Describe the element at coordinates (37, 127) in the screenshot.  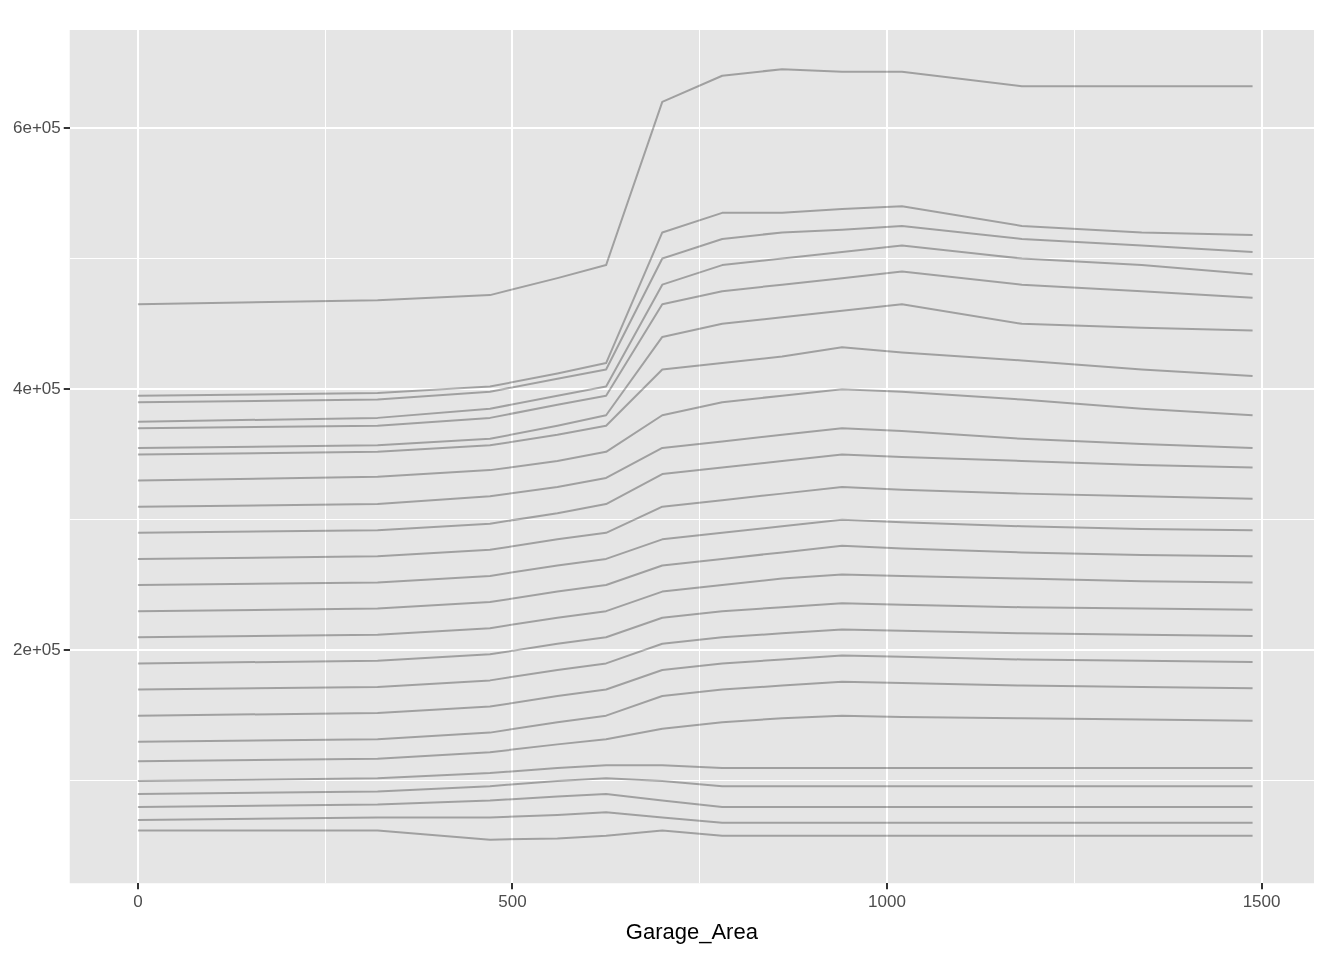
I see `y-tick-label: 6e+05` at that location.